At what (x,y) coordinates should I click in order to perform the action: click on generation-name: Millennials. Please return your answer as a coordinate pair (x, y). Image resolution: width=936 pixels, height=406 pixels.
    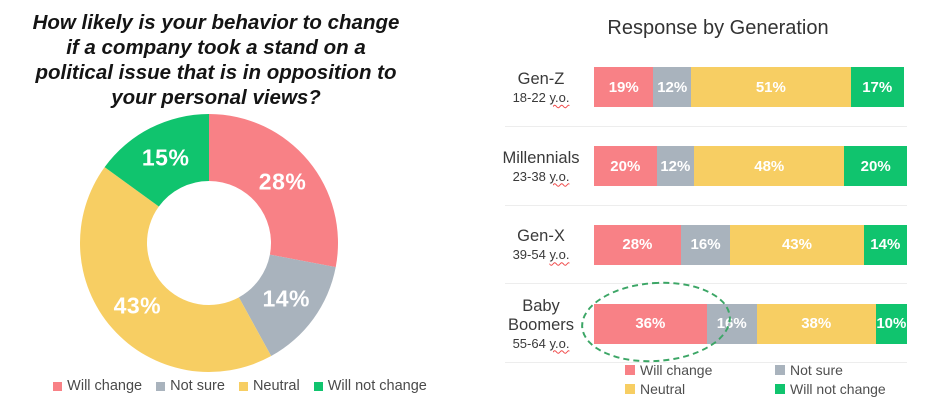
    Looking at the image, I should click on (541, 157).